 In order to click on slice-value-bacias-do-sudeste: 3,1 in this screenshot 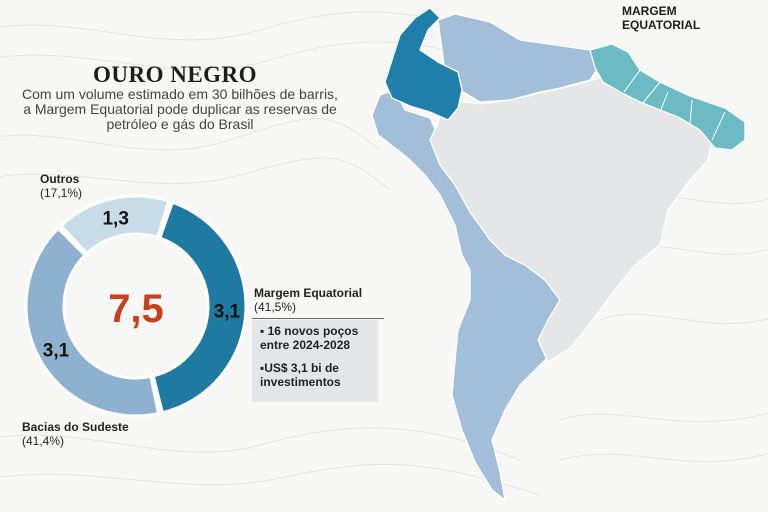, I will do `click(56, 350)`.